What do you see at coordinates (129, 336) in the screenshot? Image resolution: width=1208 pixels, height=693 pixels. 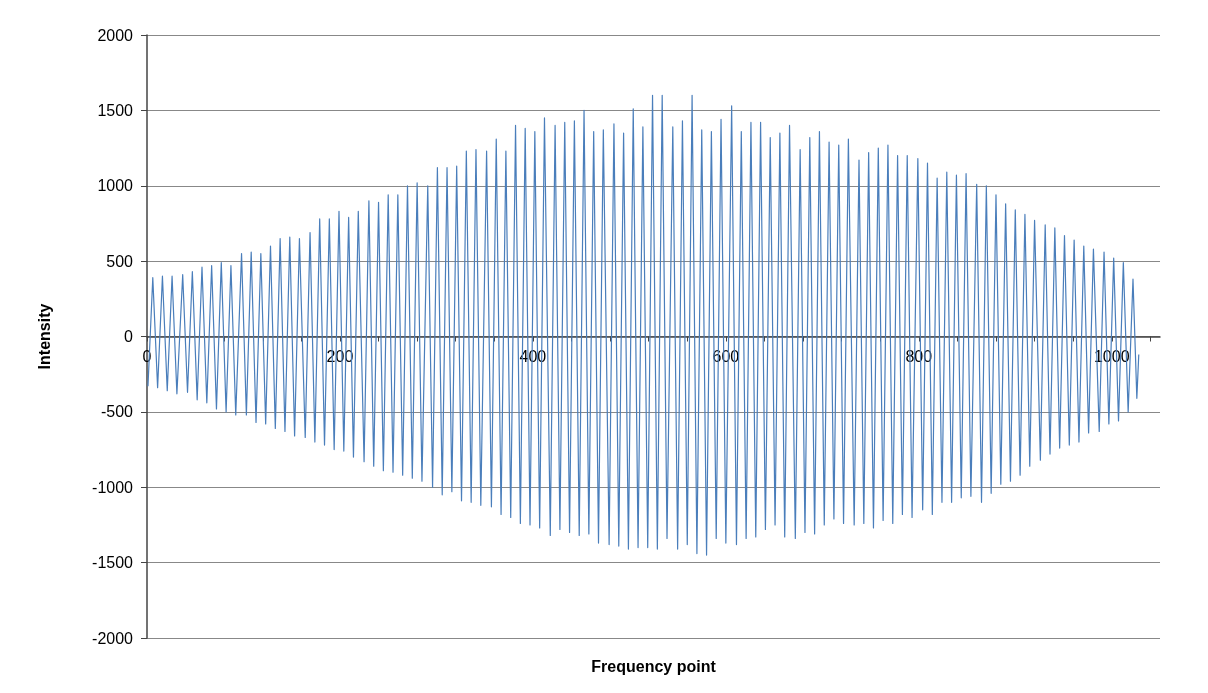 I see `y-tick-label: 0` at bounding box center [129, 336].